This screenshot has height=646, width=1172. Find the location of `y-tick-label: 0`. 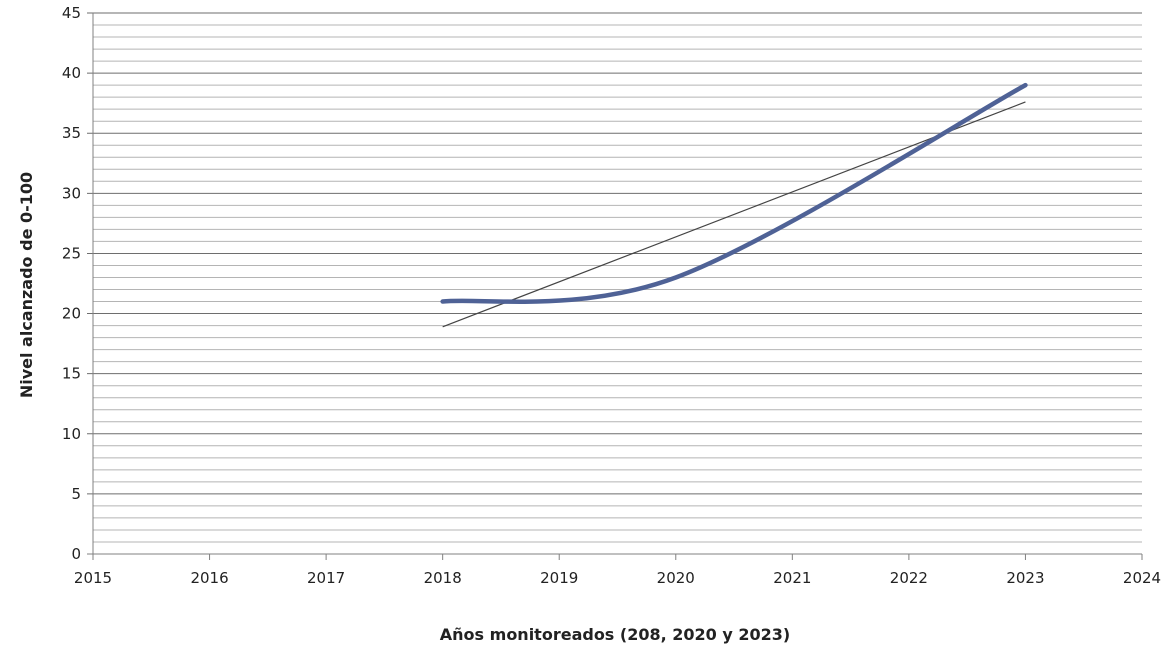

y-tick-label: 0 is located at coordinates (76, 554).